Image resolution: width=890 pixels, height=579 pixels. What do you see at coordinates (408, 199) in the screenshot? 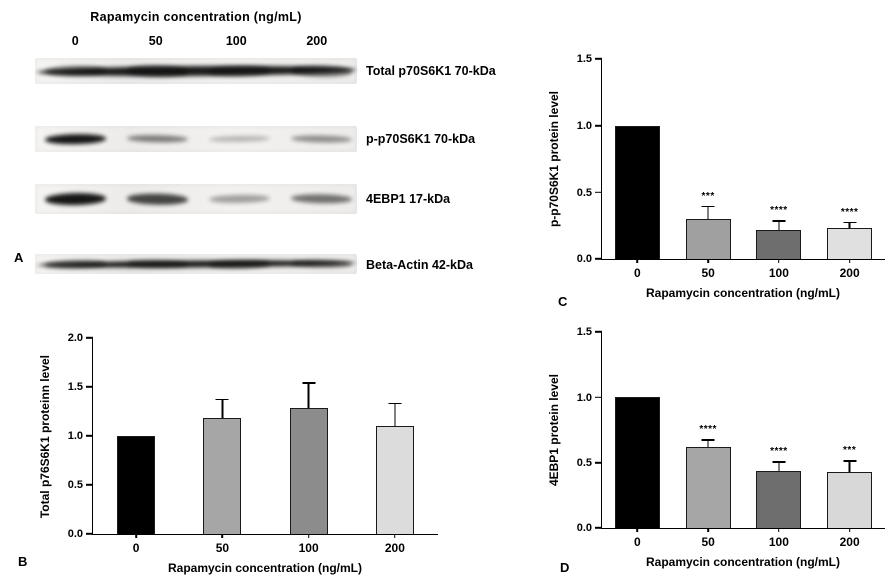
I see `blot-label-4ebp1: 4EBP1 17-kDa` at bounding box center [408, 199].